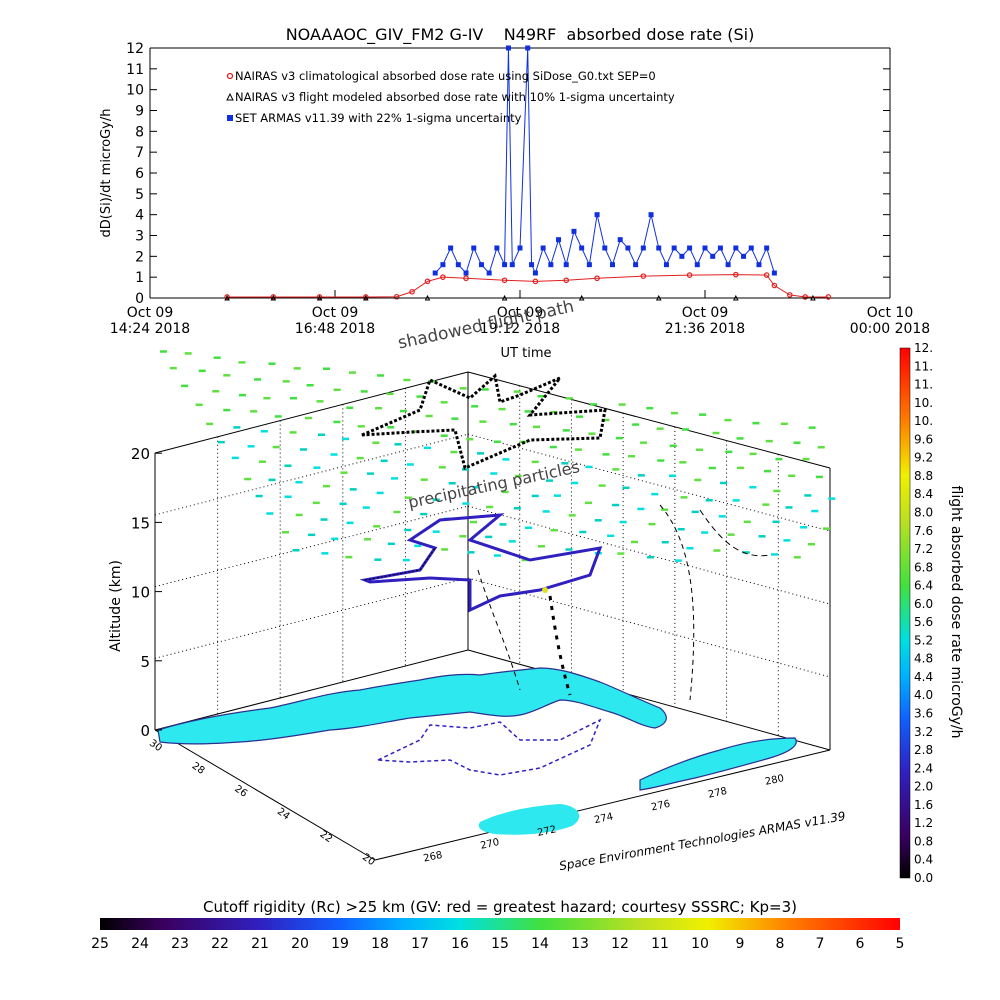 The image size is (1000, 1000). Describe the element at coordinates (923, 403) in the screenshot. I see `colorbar-tick-label: 10.` at that location.